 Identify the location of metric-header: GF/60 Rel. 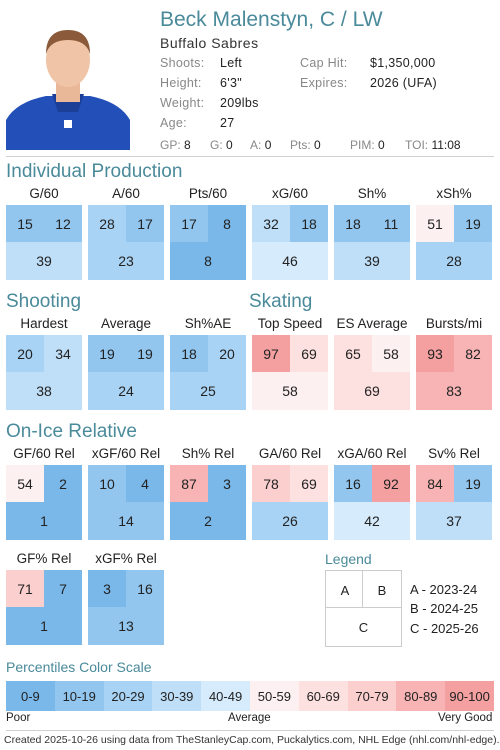
(44, 453).